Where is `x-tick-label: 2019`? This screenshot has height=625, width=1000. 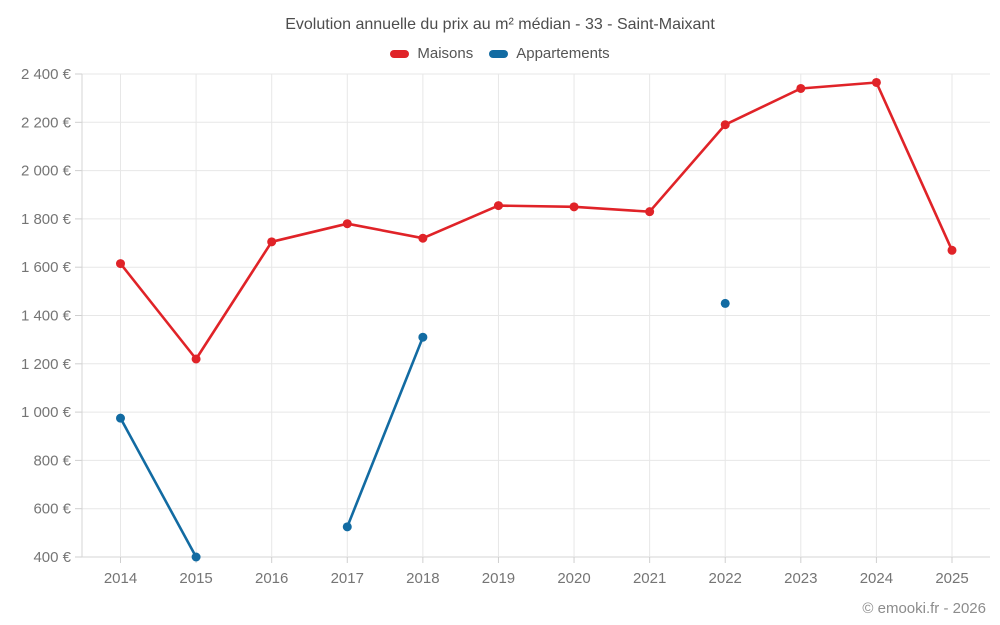
x-tick-label: 2019 is located at coordinates (498, 578).